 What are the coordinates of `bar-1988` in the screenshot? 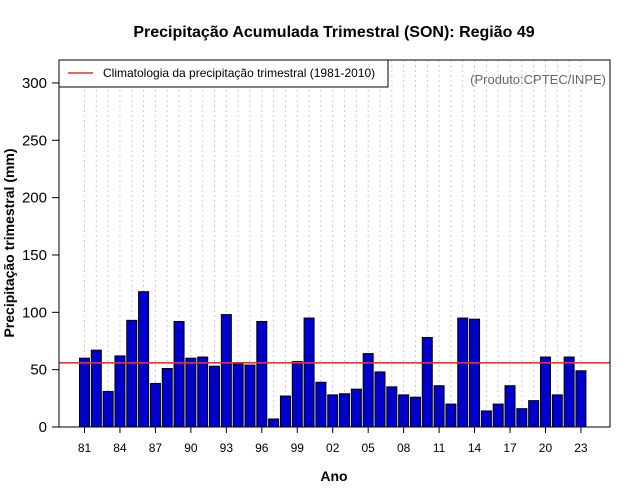 It's located at (167, 398).